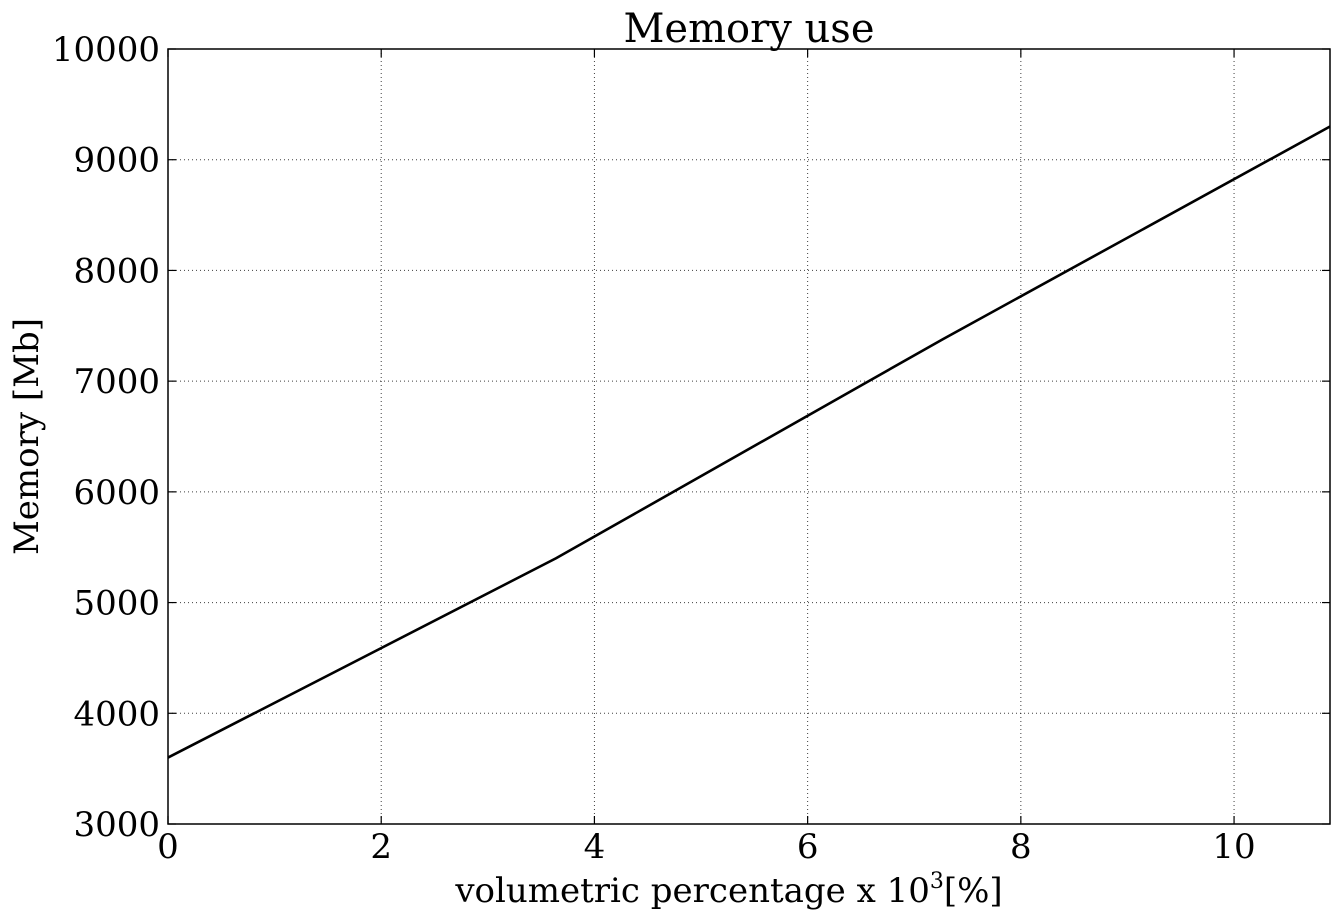 The height and width of the screenshot is (922, 1340). I want to click on x-axis-title-unit: [%], so click(973, 891).